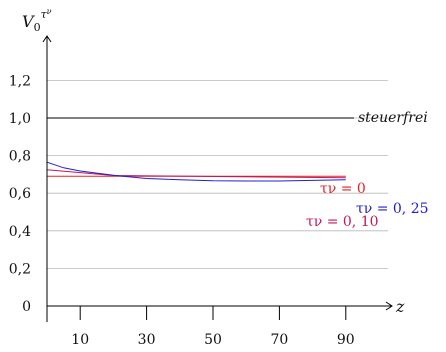  I want to click on y-axis-arrow, so click(47, 39).